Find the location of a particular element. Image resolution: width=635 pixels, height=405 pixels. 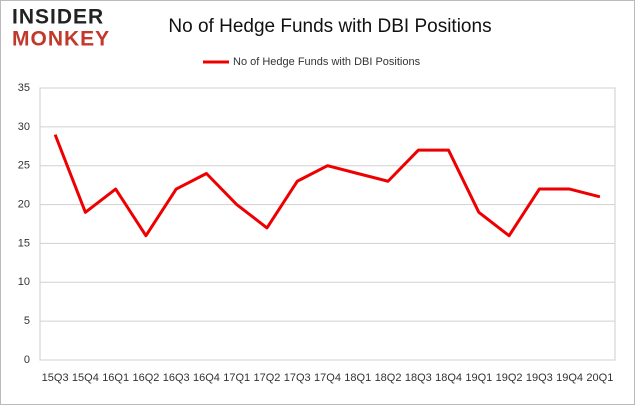

logo-bottom: MONKEY is located at coordinates (61, 39).